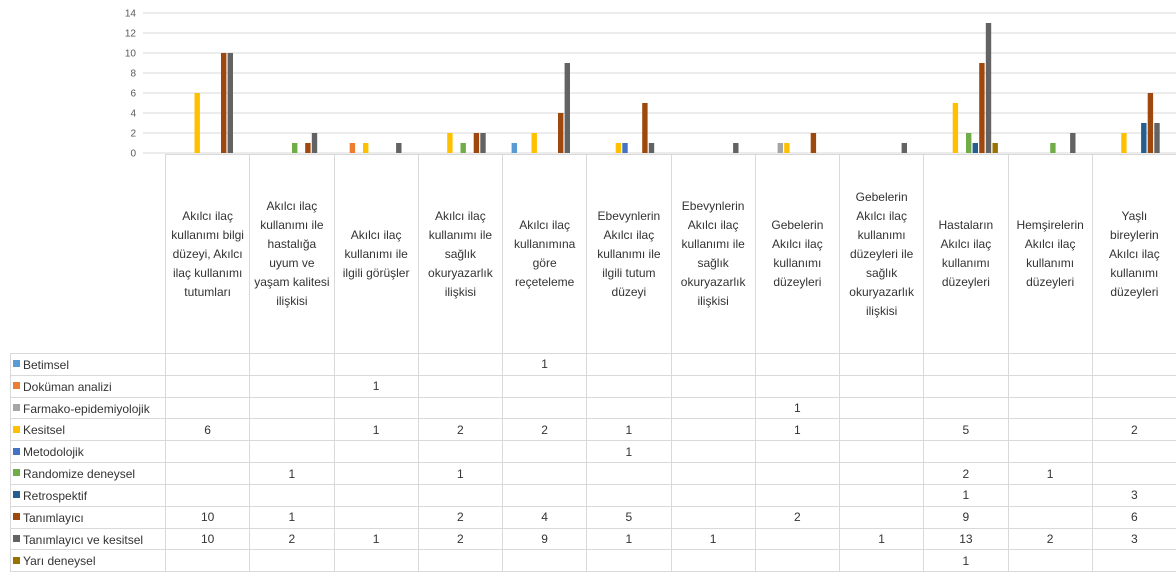 This screenshot has height=572, width=1176. I want to click on series-name: Randomize deneysel, so click(79, 474).